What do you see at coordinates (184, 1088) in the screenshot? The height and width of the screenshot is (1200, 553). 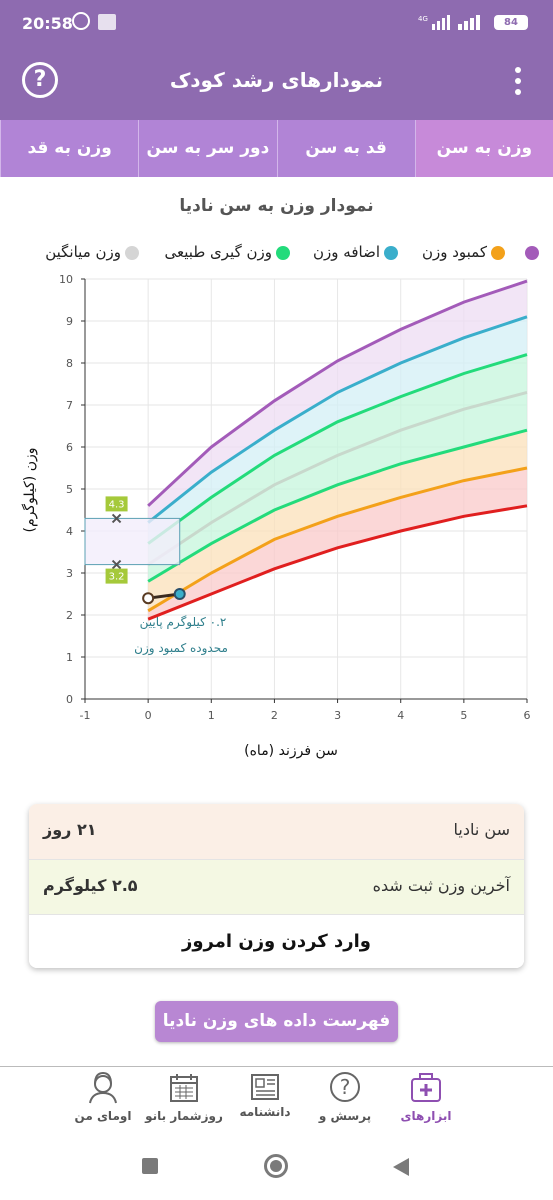 I see `calendar-icon` at bounding box center [184, 1088].